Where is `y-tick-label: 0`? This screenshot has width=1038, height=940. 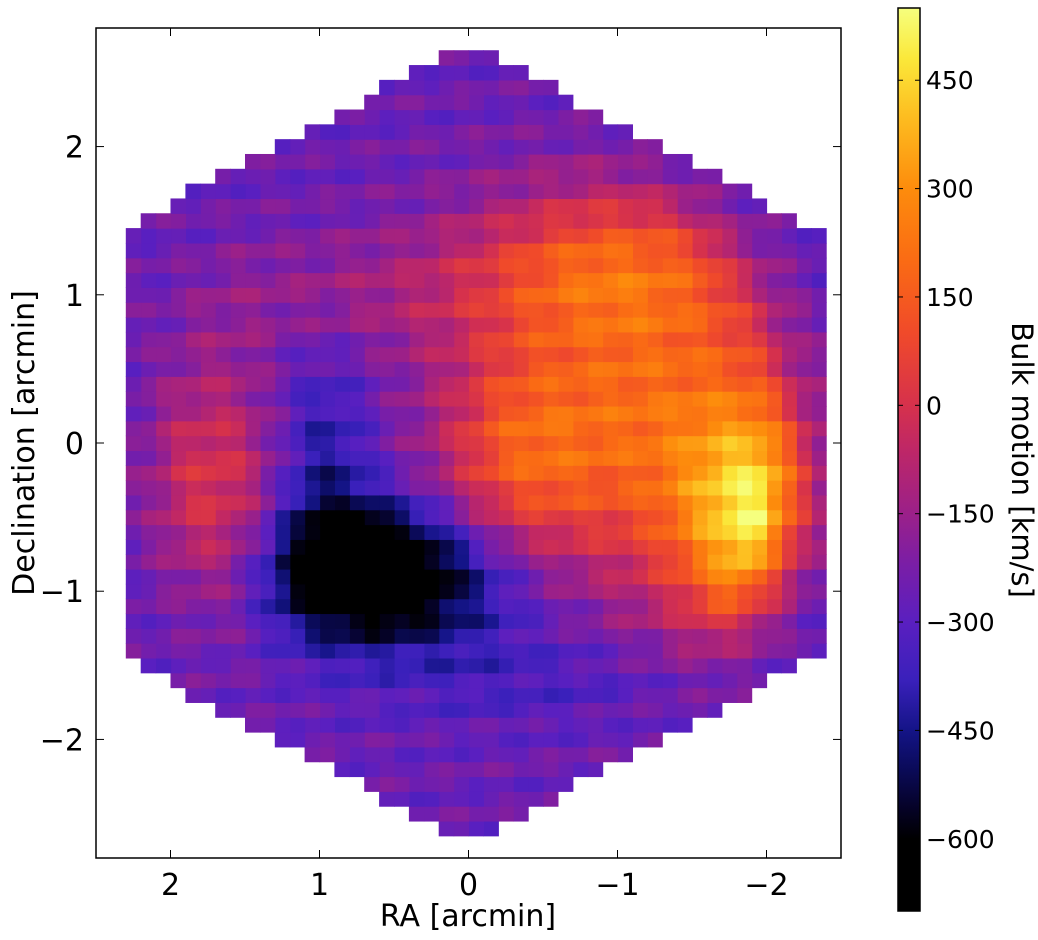 y-tick-label: 0 is located at coordinates (74, 444).